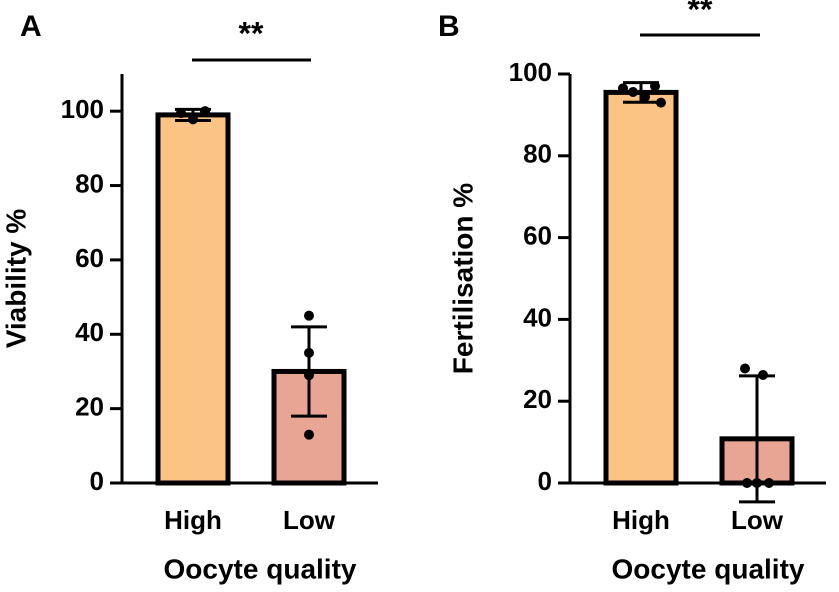  Describe the element at coordinates (31, 26) in the screenshot. I see `panel-label: A` at that location.